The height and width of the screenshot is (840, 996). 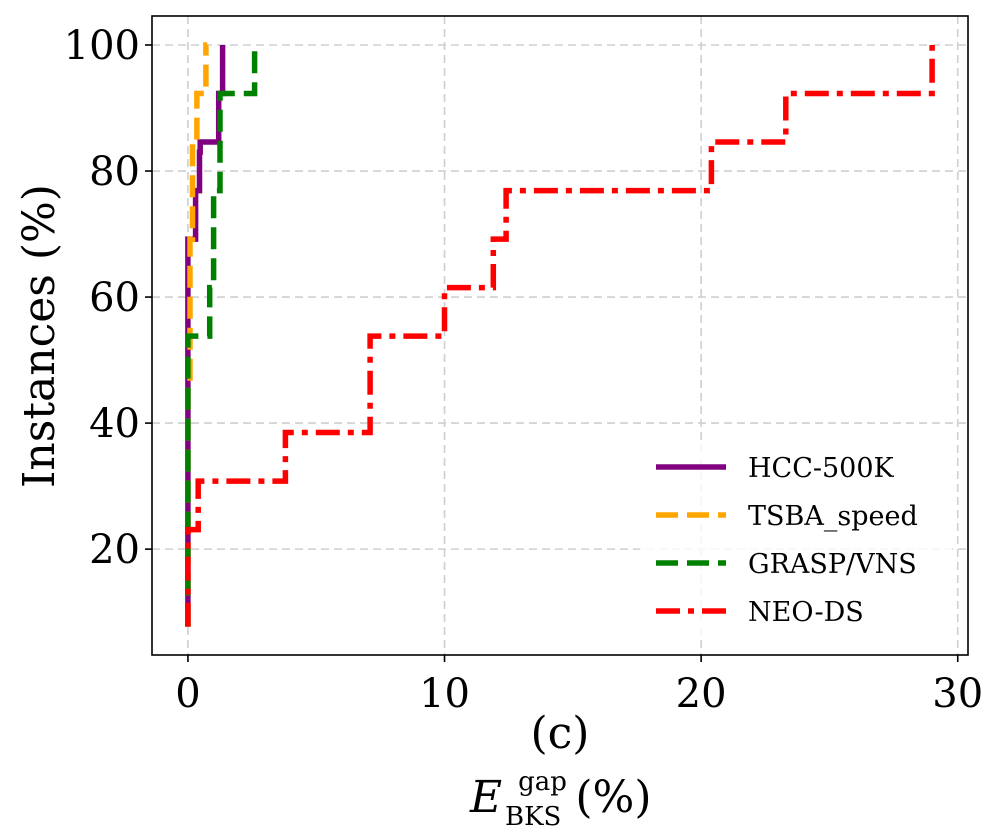 I want to click on x-axis-label-suffix: (%), so click(x=613, y=797).